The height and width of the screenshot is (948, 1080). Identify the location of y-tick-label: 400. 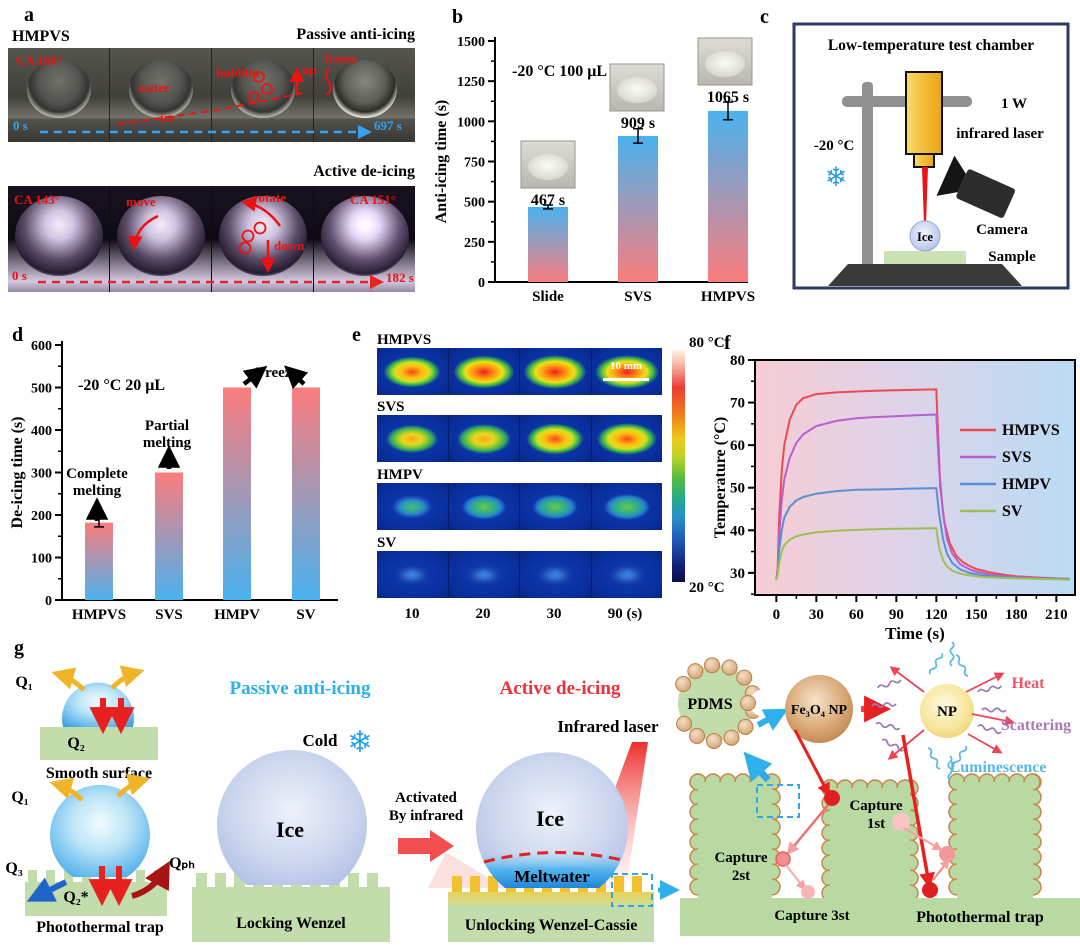
(41, 431).